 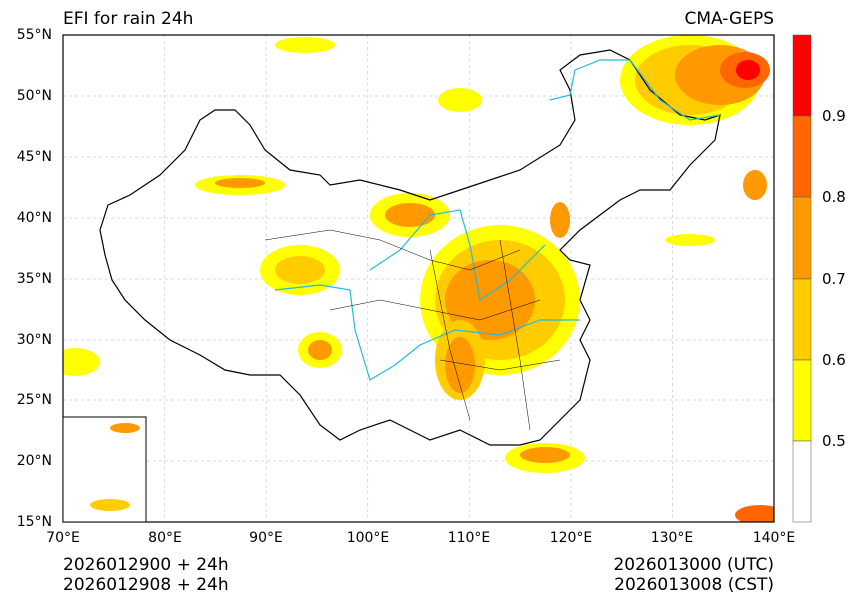 I want to click on lon-label: 80°E, so click(x=165, y=538).